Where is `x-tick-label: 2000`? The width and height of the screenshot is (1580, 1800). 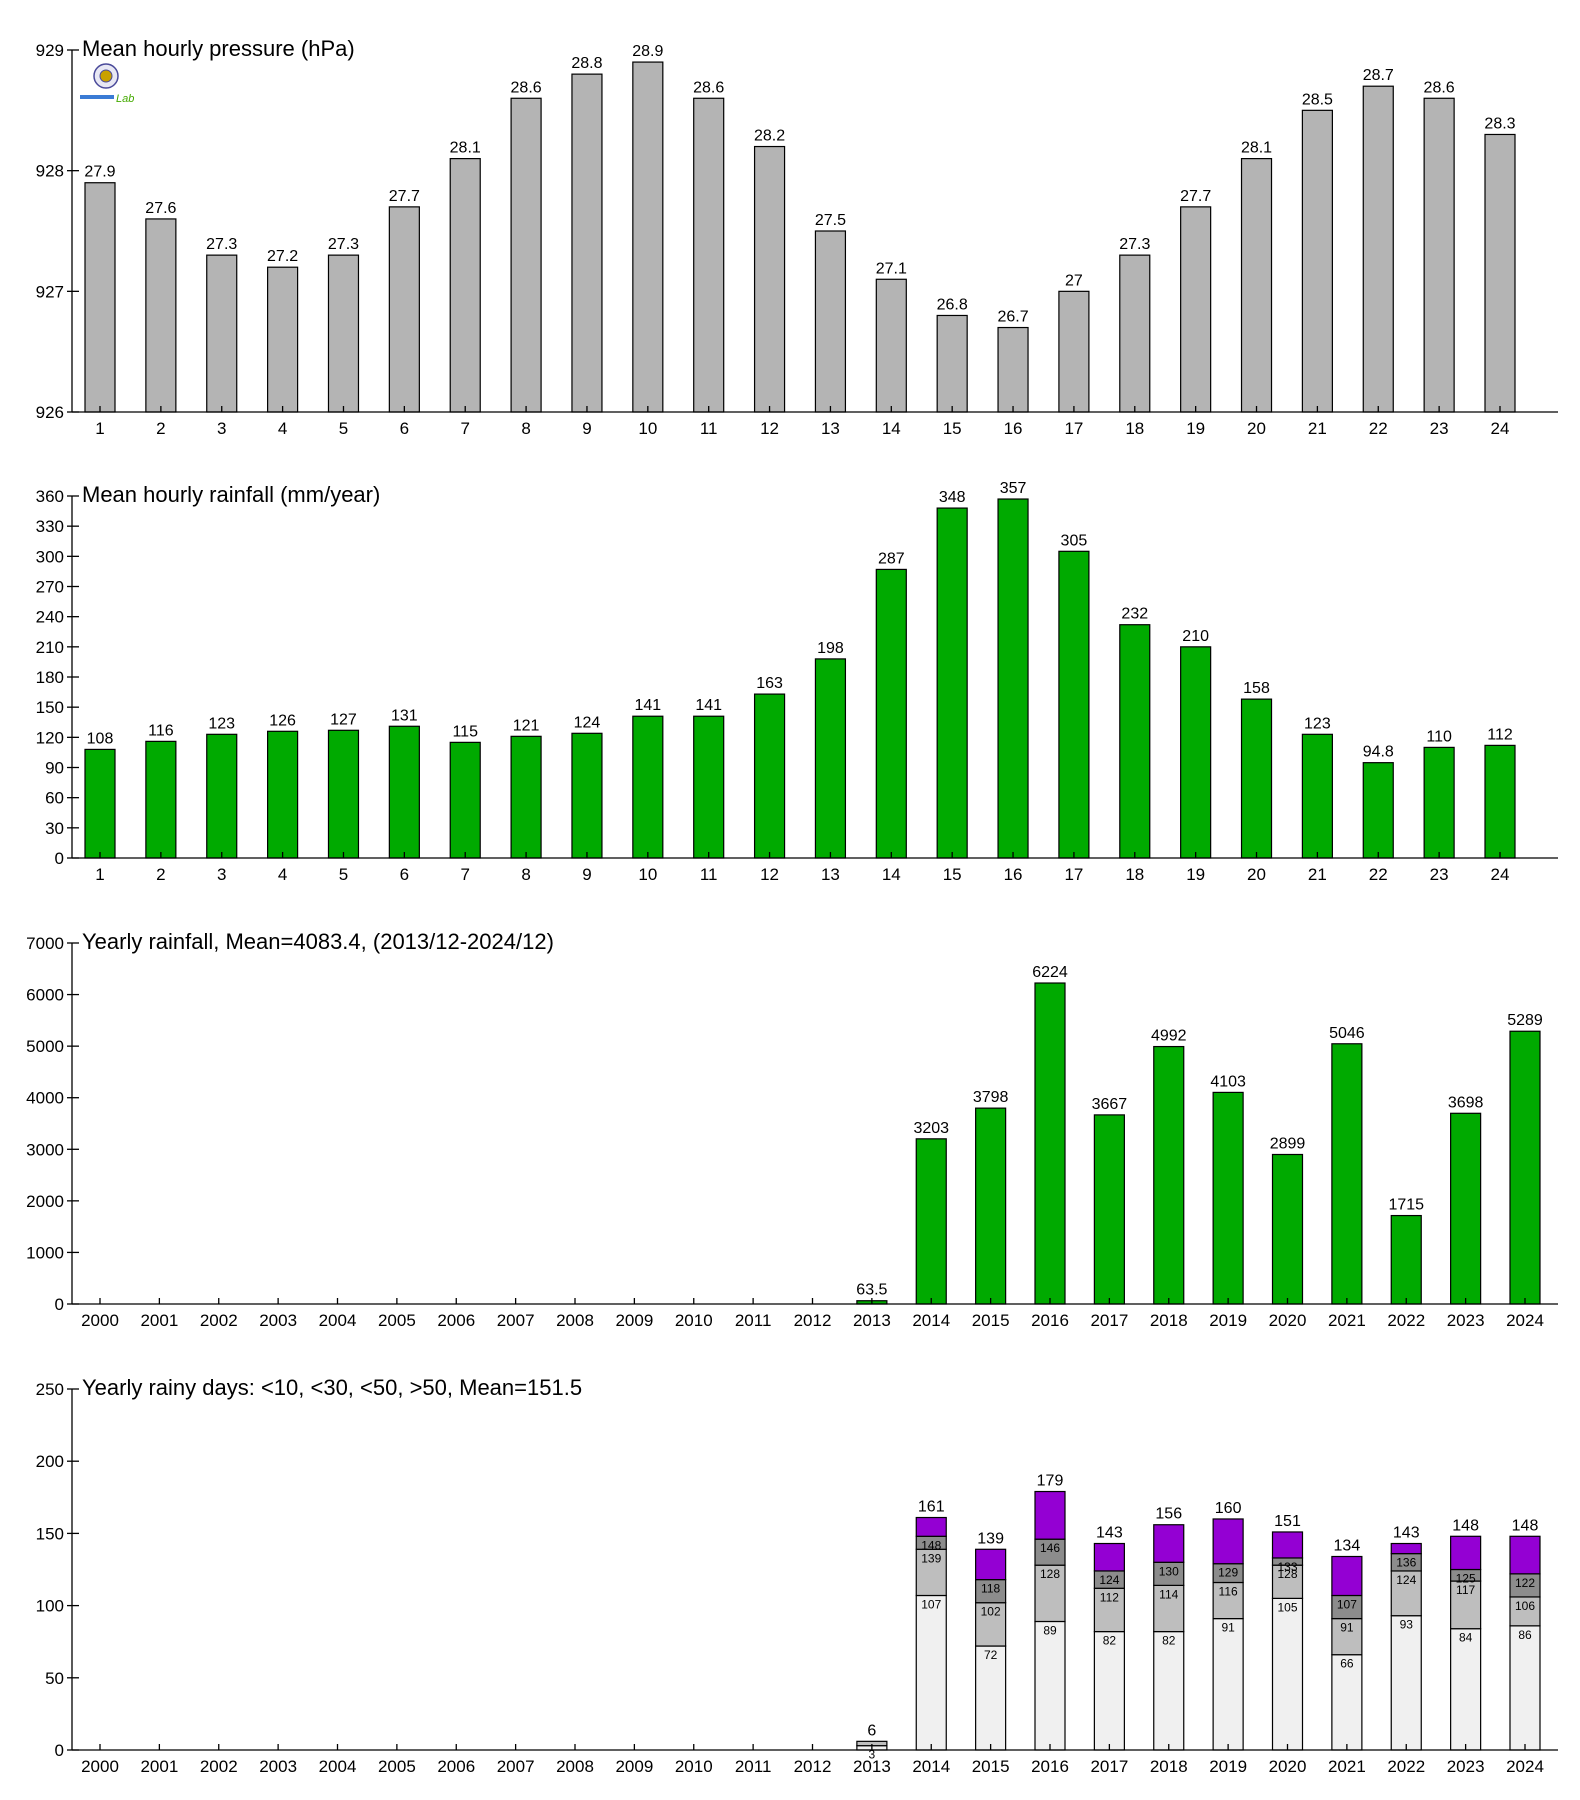 x-tick-label: 2000 is located at coordinates (100, 1320).